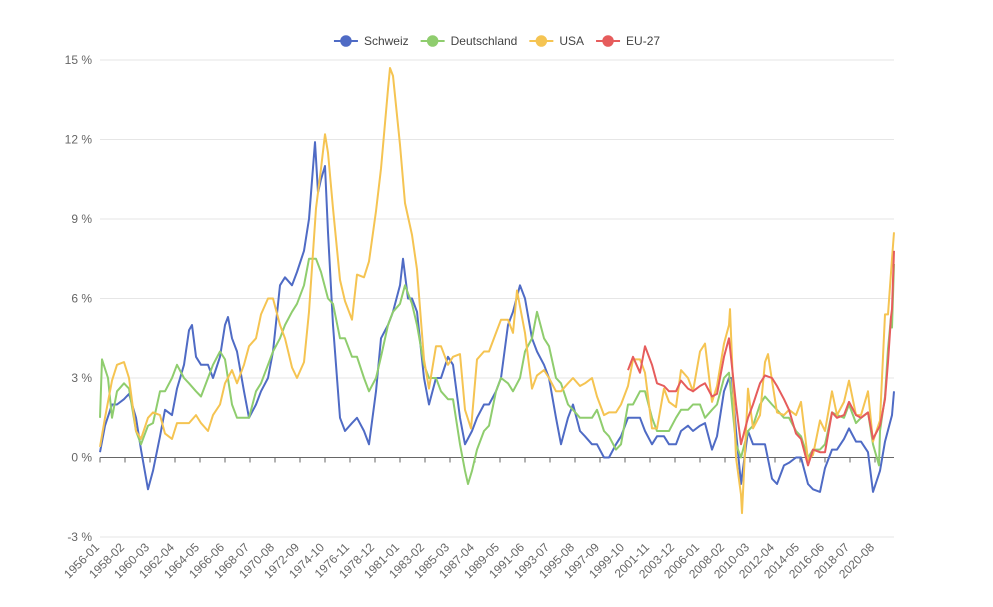 The image size is (993, 607). I want to click on y-tick-label: 3 %, so click(81, 378).